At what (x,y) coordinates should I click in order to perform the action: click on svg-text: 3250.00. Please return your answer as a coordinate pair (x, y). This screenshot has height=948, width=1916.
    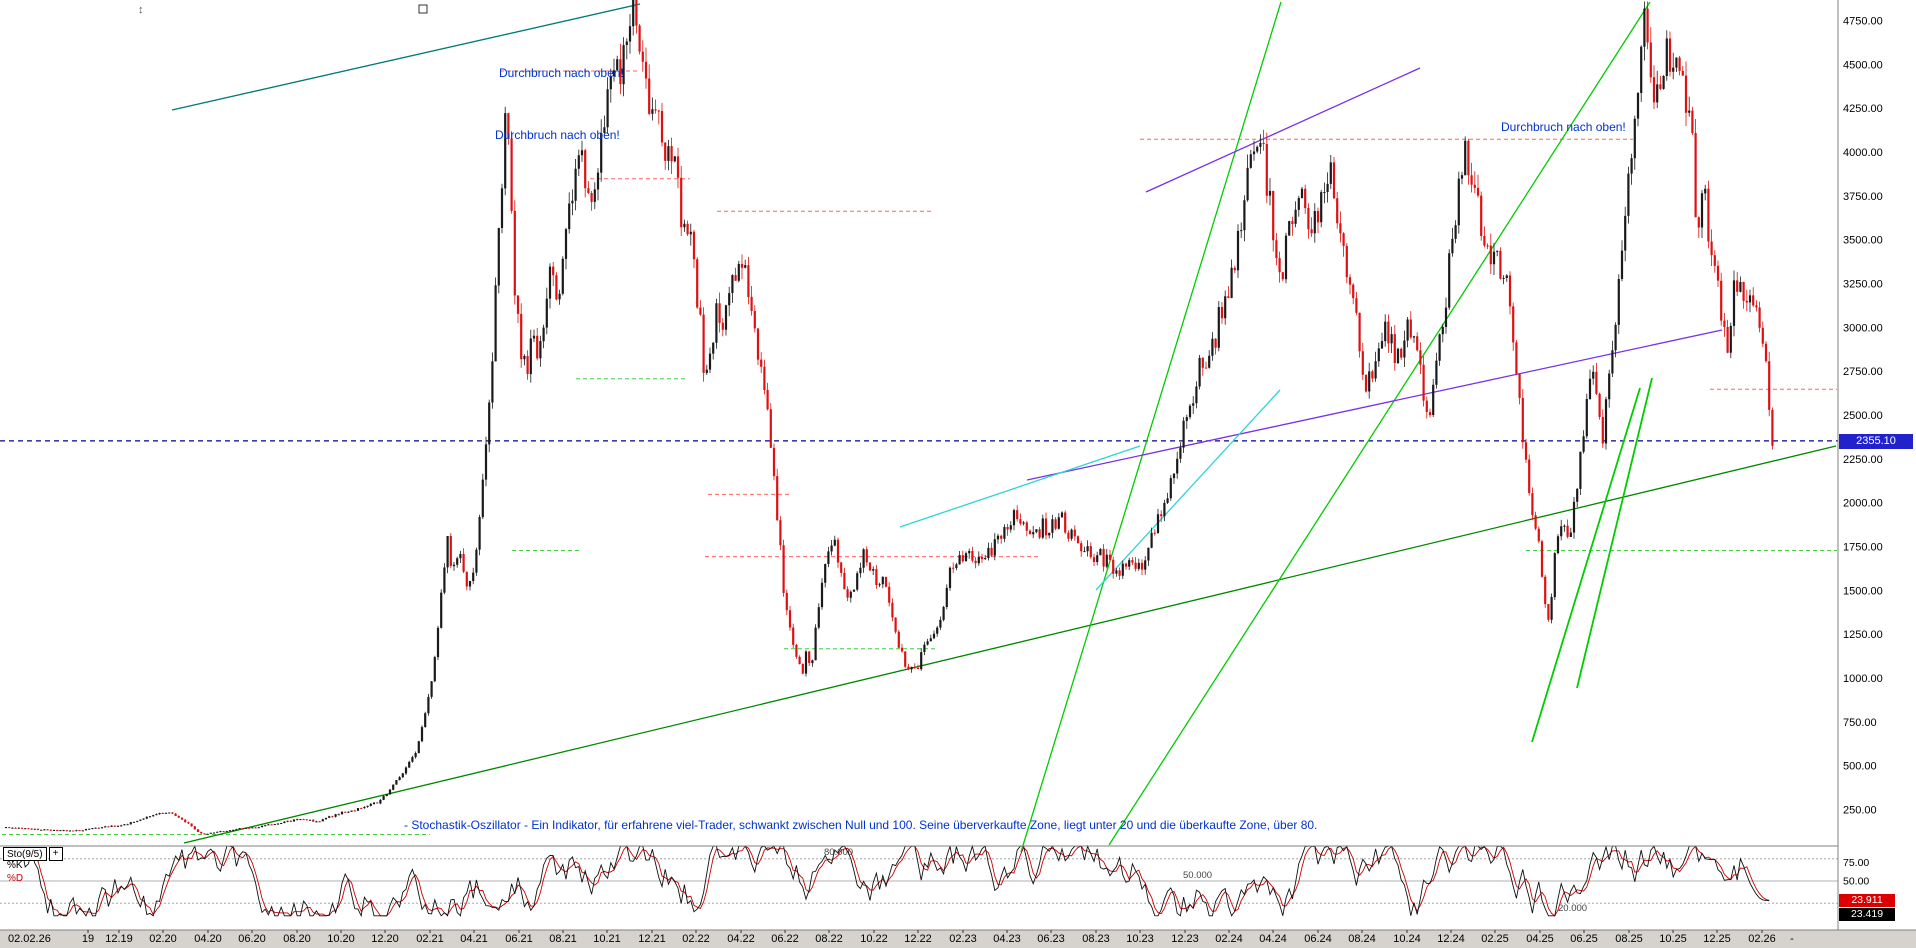
    Looking at the image, I should click on (1863, 285).